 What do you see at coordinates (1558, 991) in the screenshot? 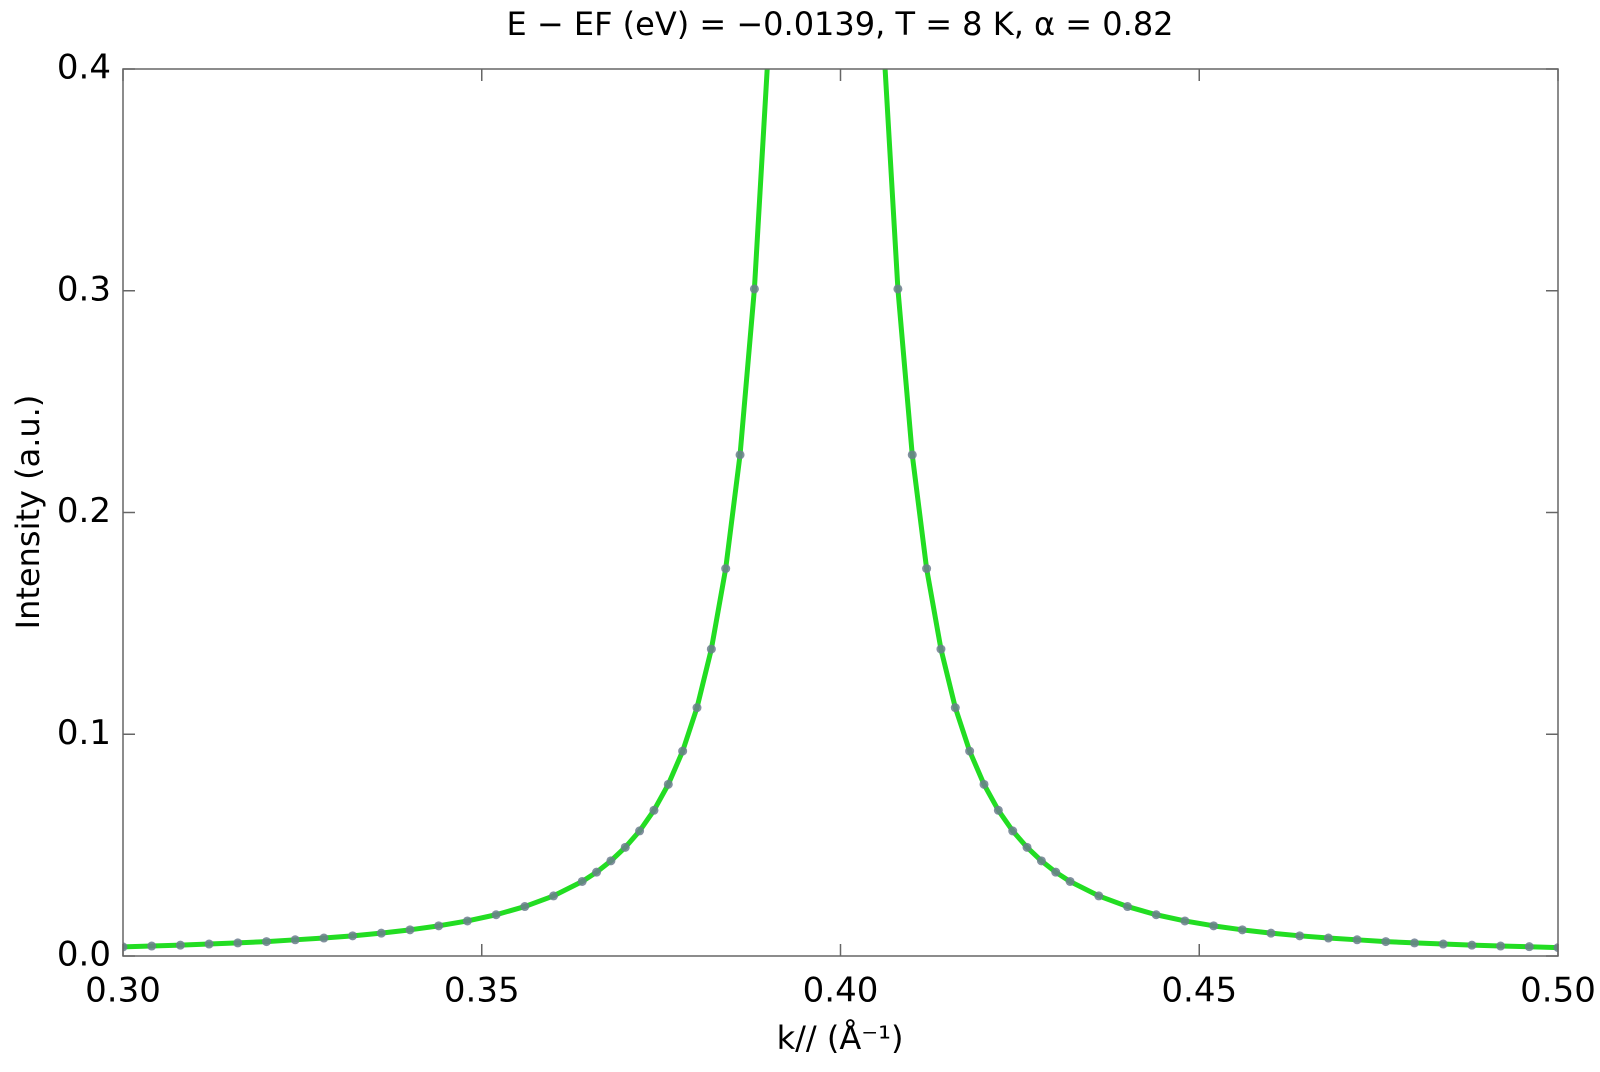
I see `x-tick-label: 0.50` at bounding box center [1558, 991].